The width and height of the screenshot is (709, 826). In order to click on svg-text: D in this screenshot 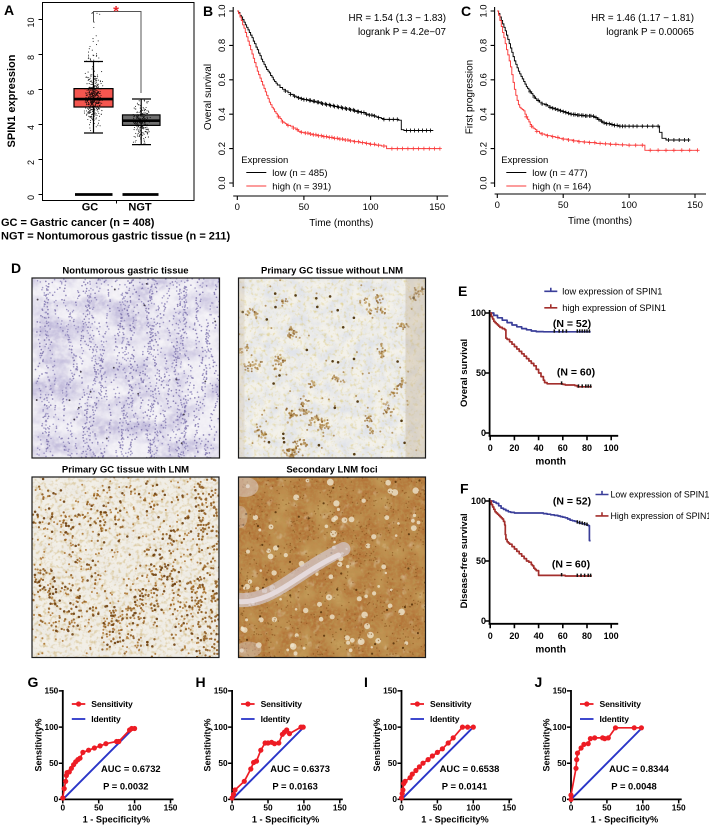, I will do `click(16, 268)`.